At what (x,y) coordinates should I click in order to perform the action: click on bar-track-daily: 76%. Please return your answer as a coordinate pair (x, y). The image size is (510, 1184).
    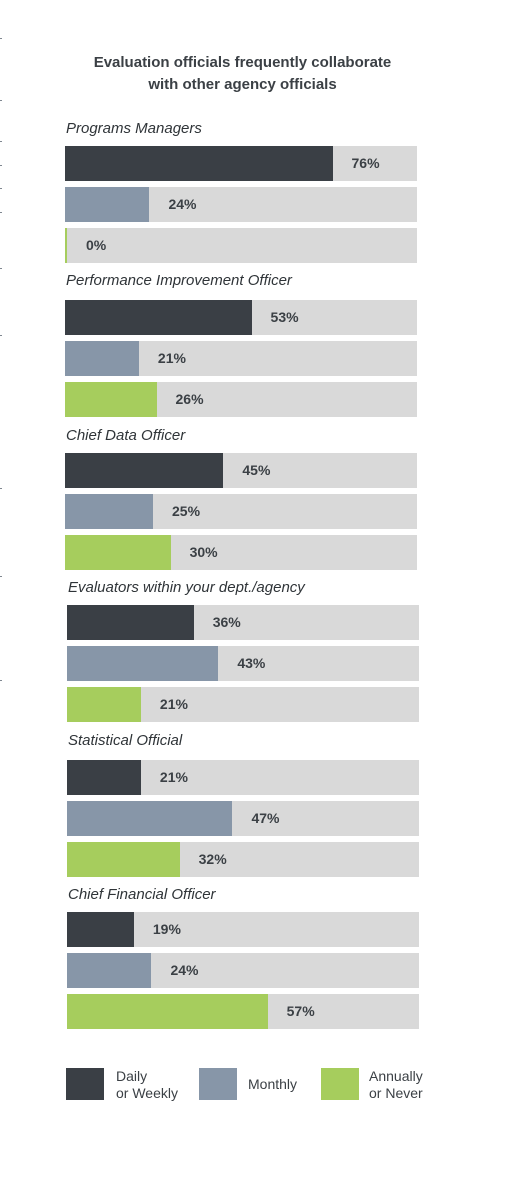
    Looking at the image, I should click on (241, 163).